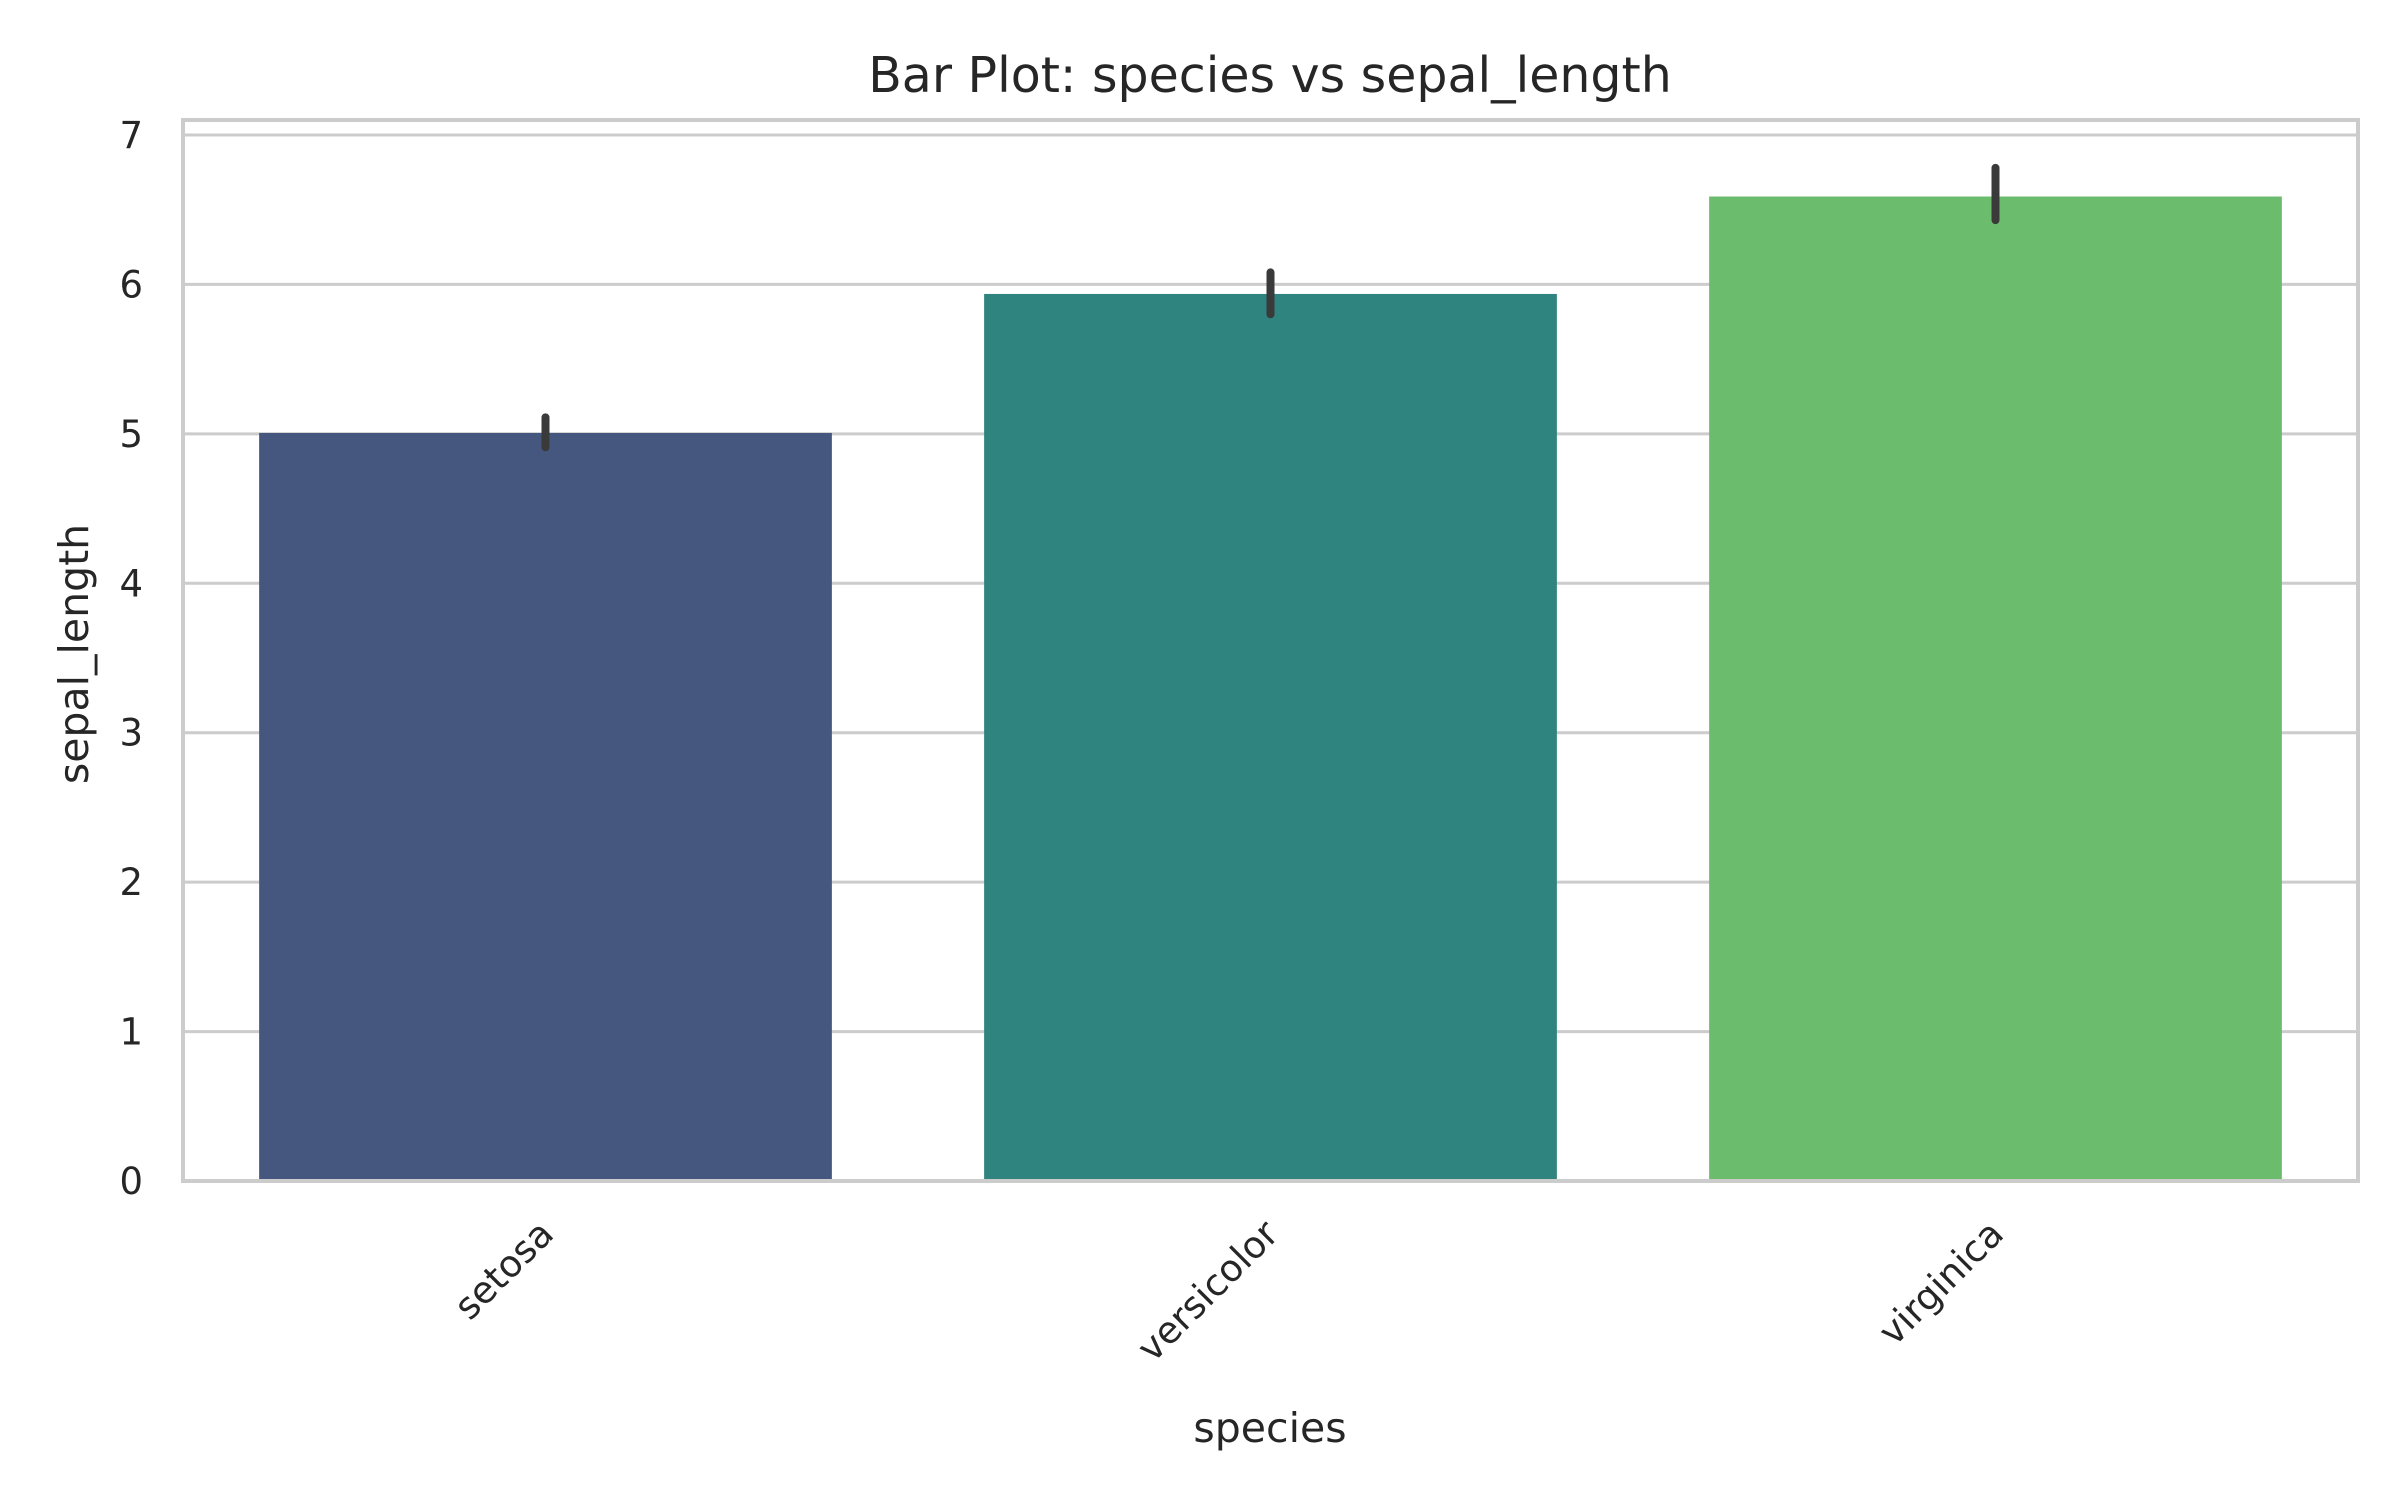 The height and width of the screenshot is (1500, 2400). What do you see at coordinates (131, 583) in the screenshot?
I see `y-tick-label: 4` at bounding box center [131, 583].